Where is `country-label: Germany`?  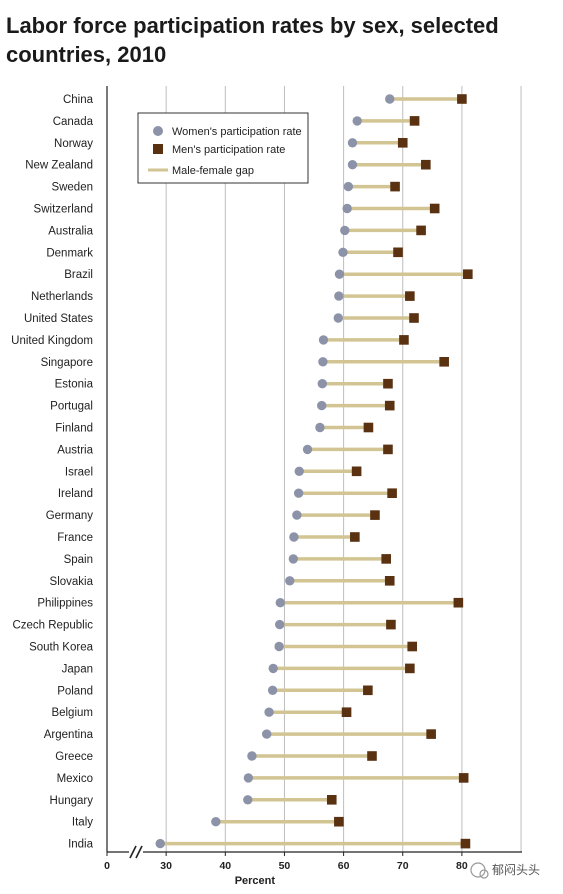 country-label: Germany is located at coordinates (70, 516).